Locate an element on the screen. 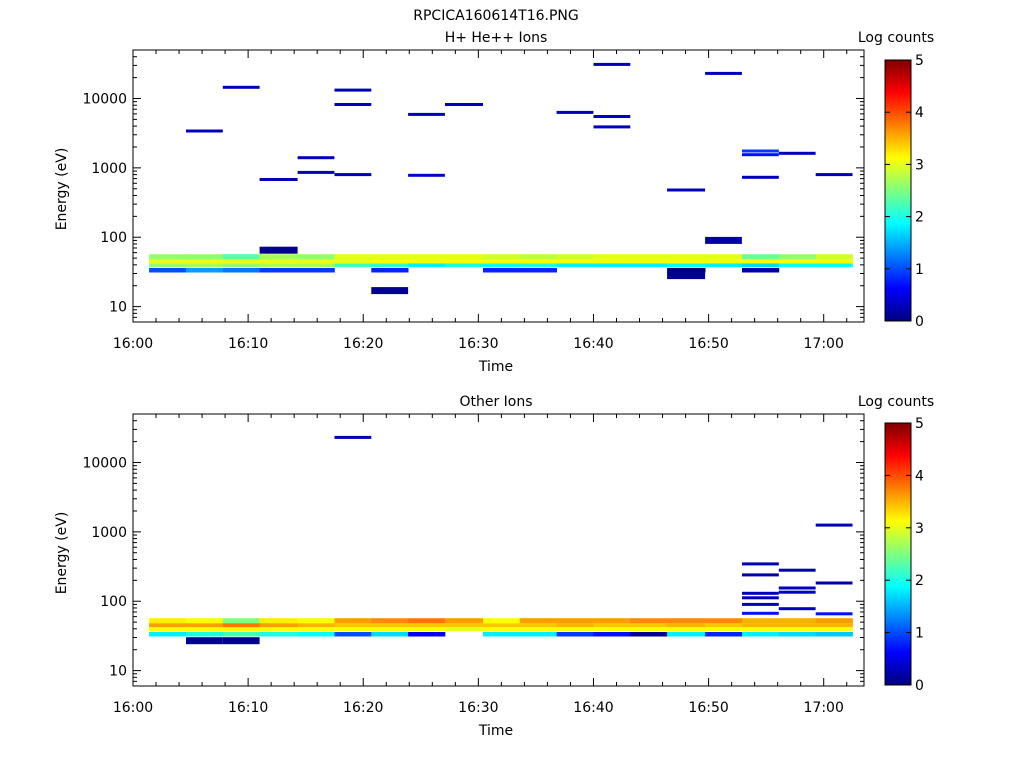 The height and width of the screenshot is (768, 1024). y-tick-label: 10000 is located at coordinates (104, 99).